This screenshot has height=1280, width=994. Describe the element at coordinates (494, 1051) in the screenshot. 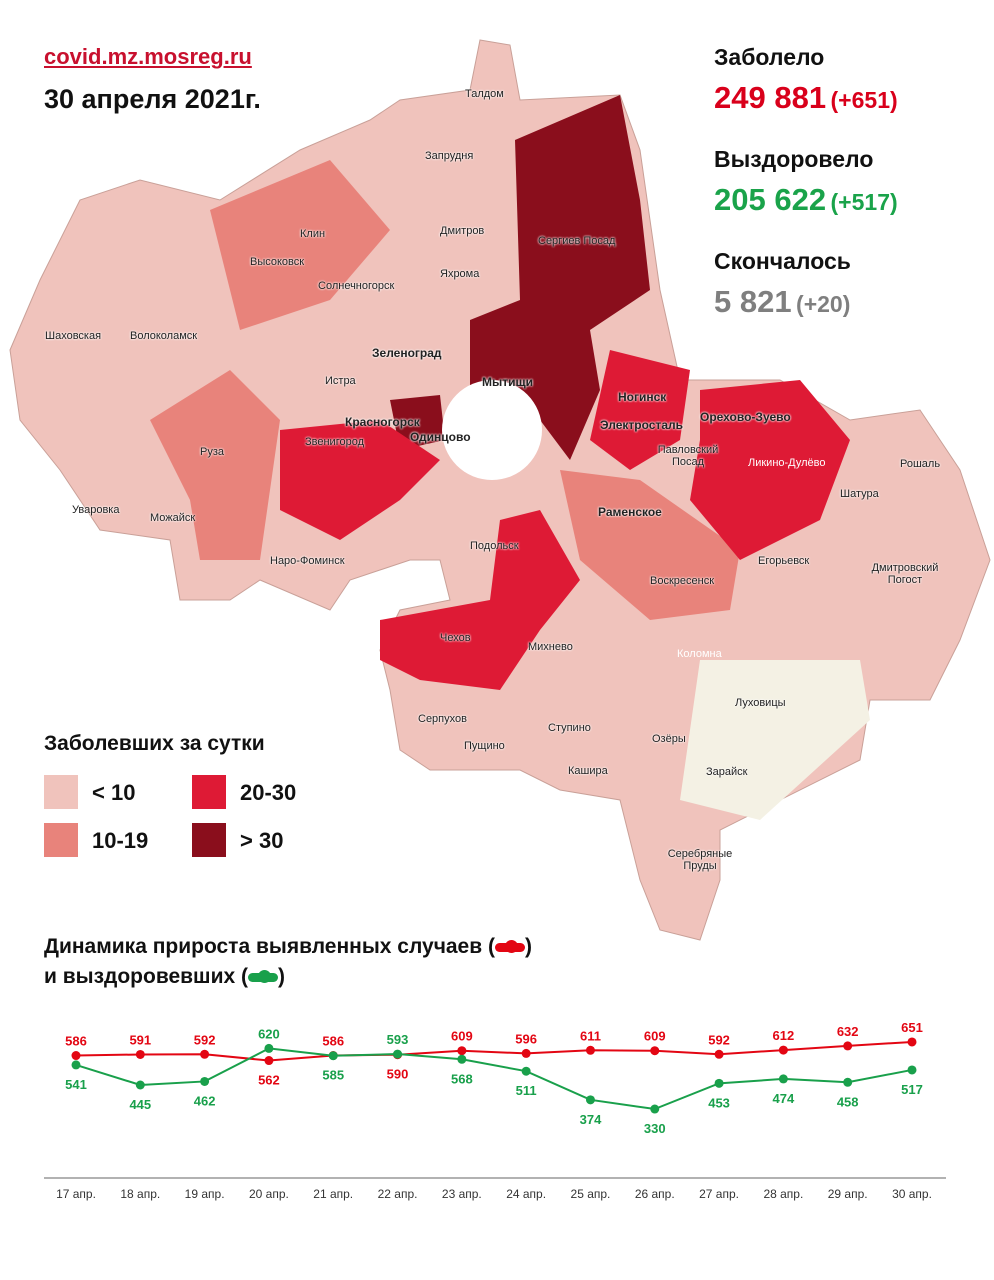

I see `cases-line` at that location.